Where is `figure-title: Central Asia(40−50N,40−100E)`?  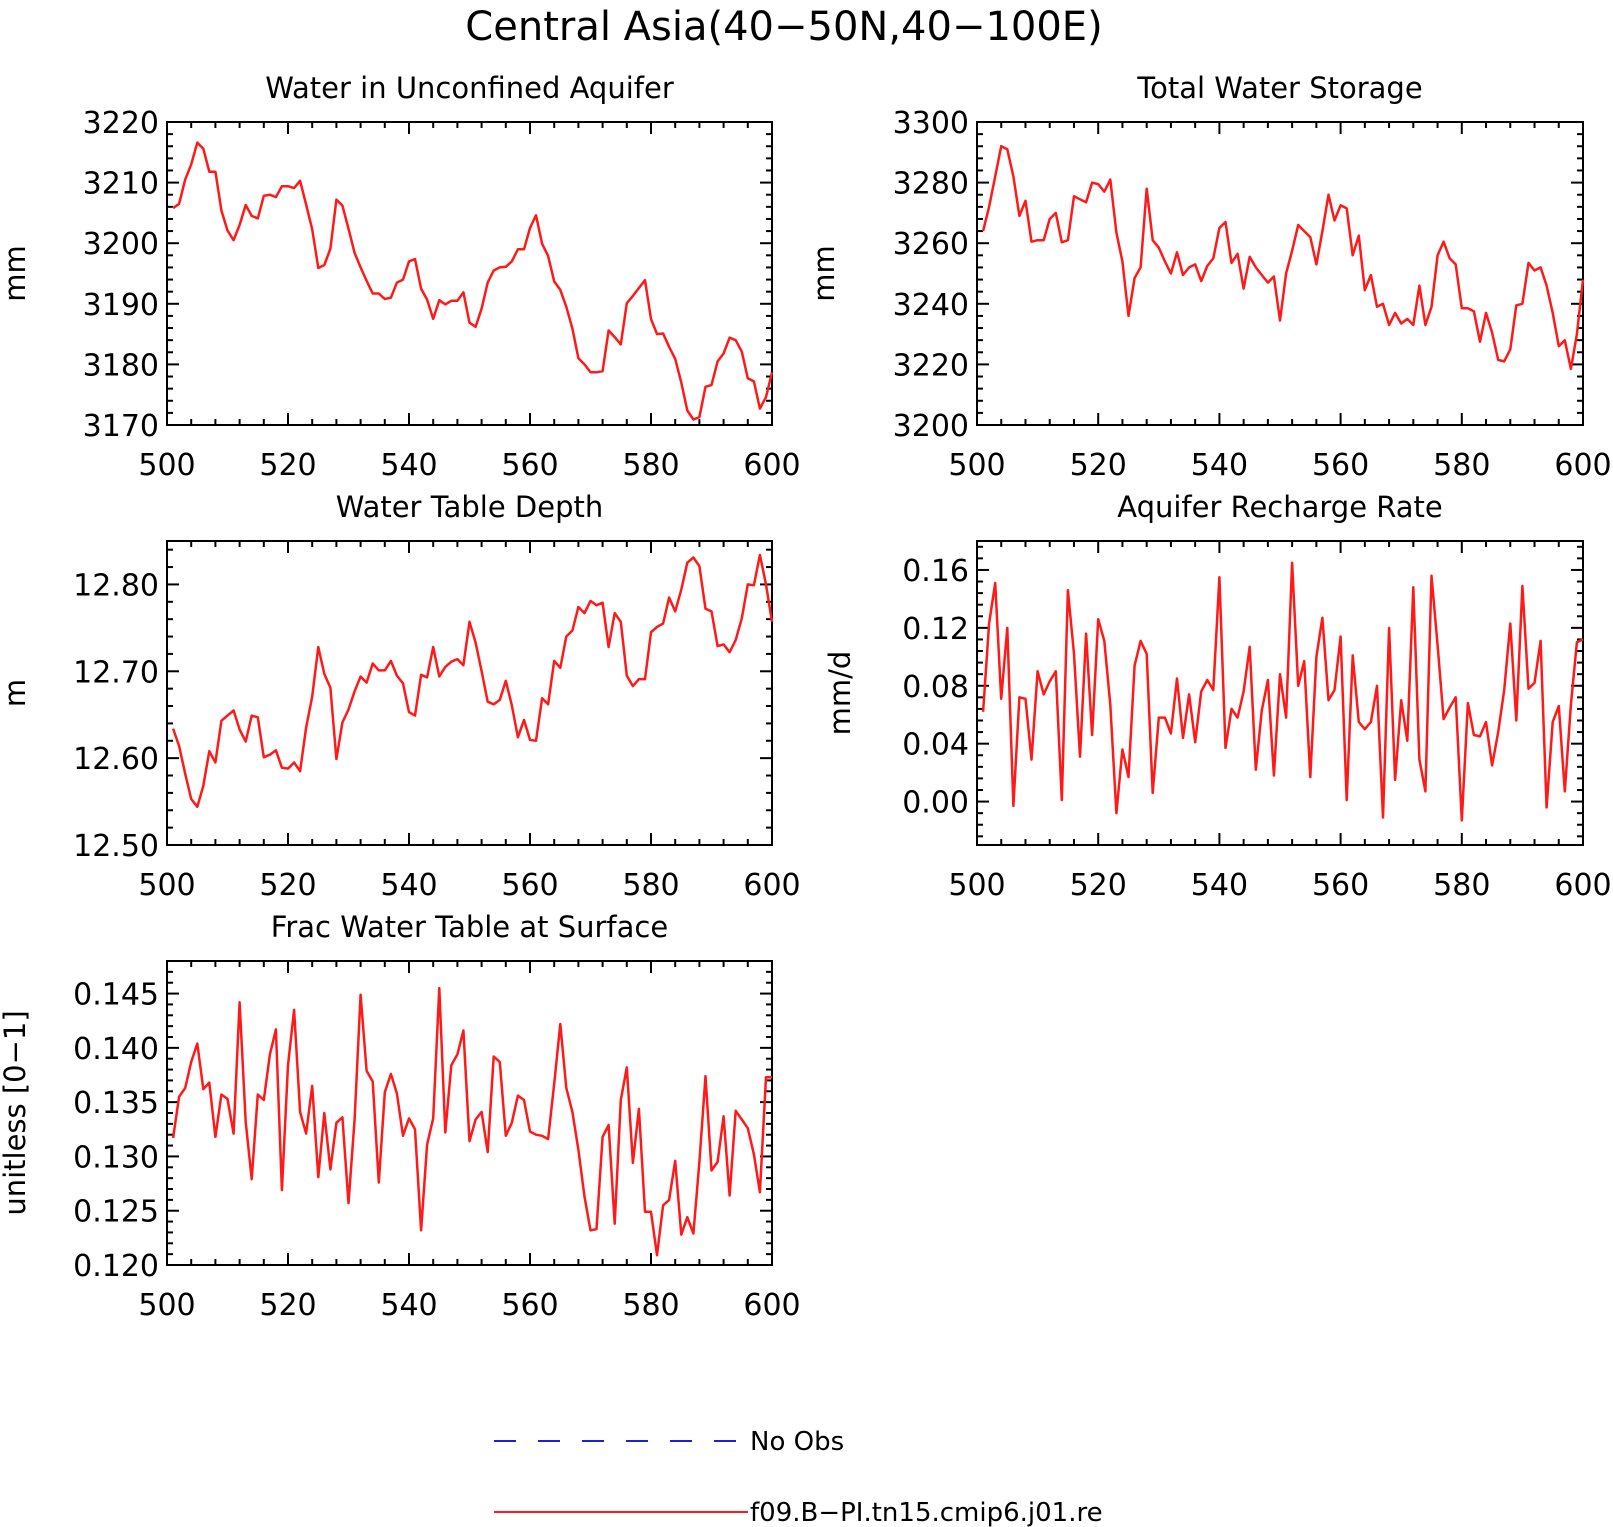 figure-title: Central Asia(40−50N,40−100E) is located at coordinates (783, 27).